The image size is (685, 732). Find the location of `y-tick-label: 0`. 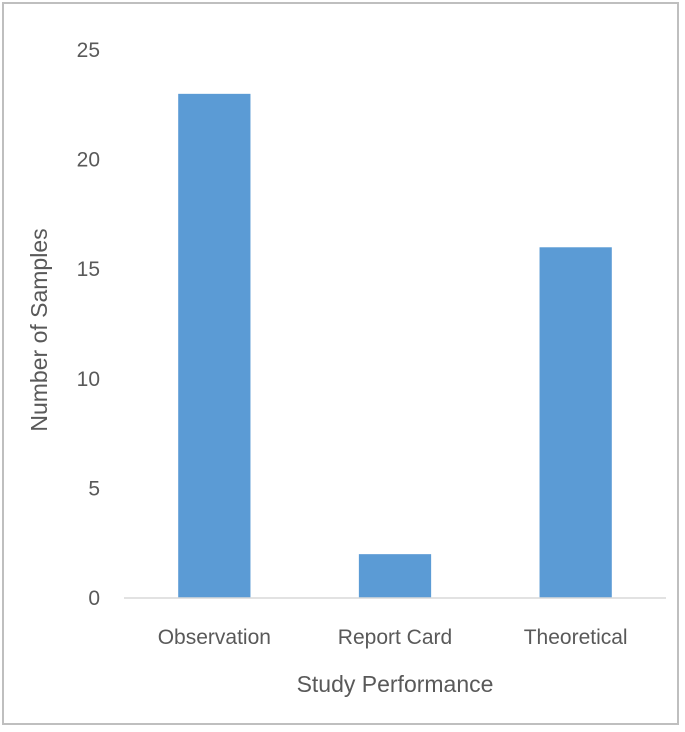

y-tick-label: 0 is located at coordinates (94, 598).